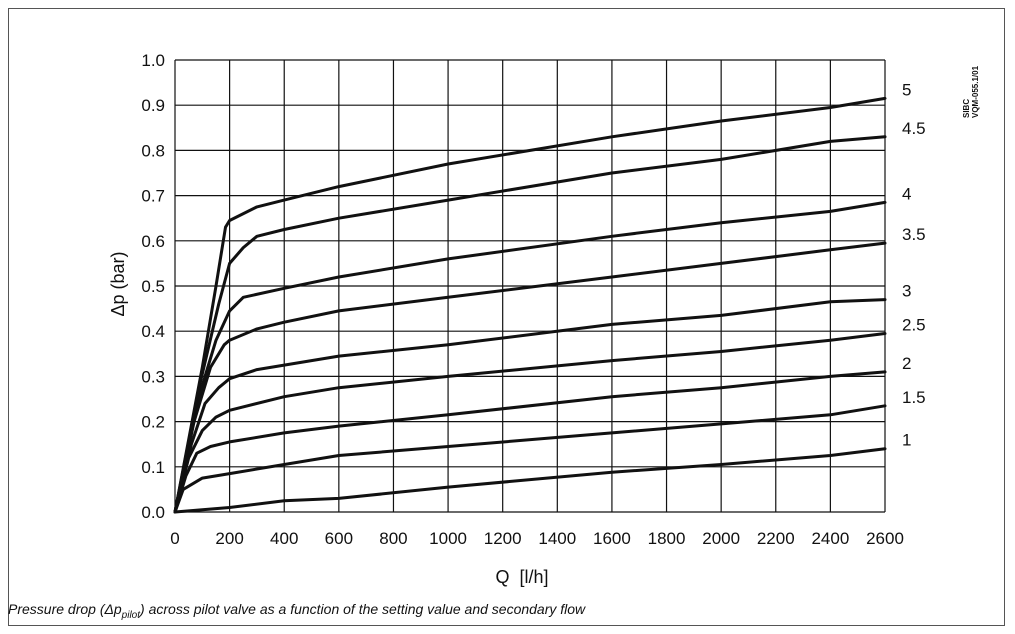  Describe the element at coordinates (153, 467) in the screenshot. I see `y-tick-label: 0.1` at that location.